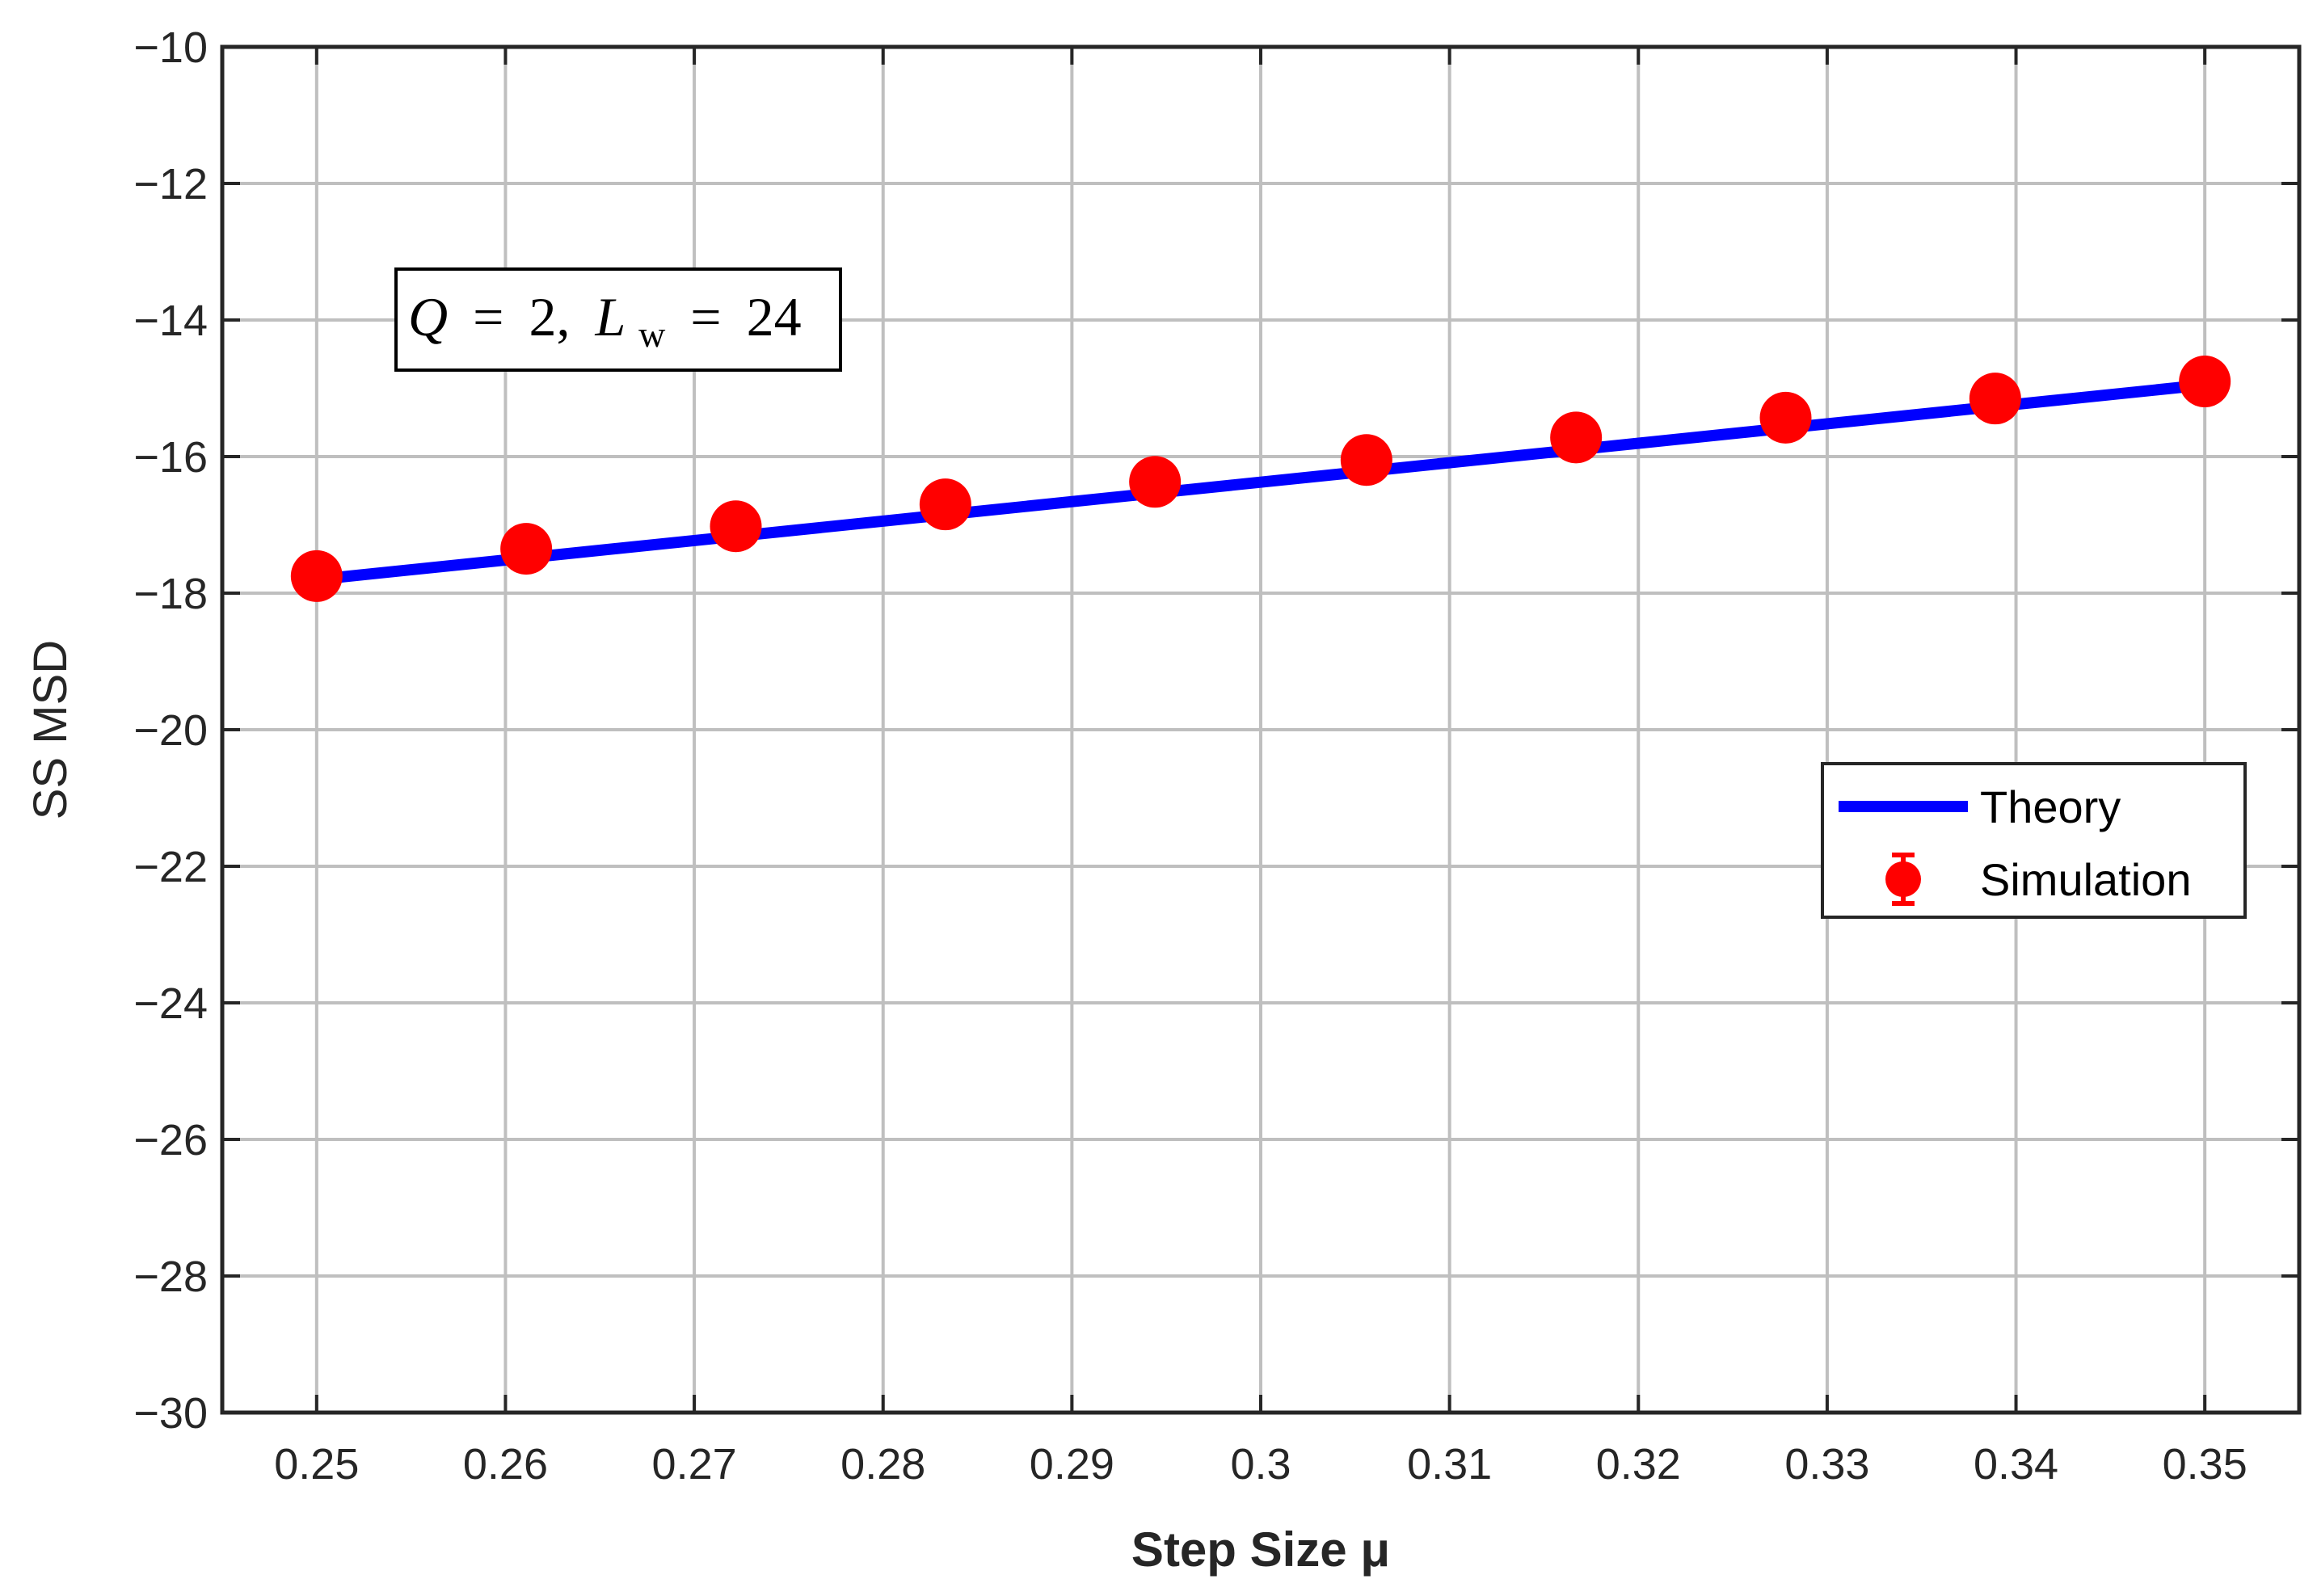 The image size is (2317, 1596). I want to click on y-tick-label: −30, so click(170, 1414).